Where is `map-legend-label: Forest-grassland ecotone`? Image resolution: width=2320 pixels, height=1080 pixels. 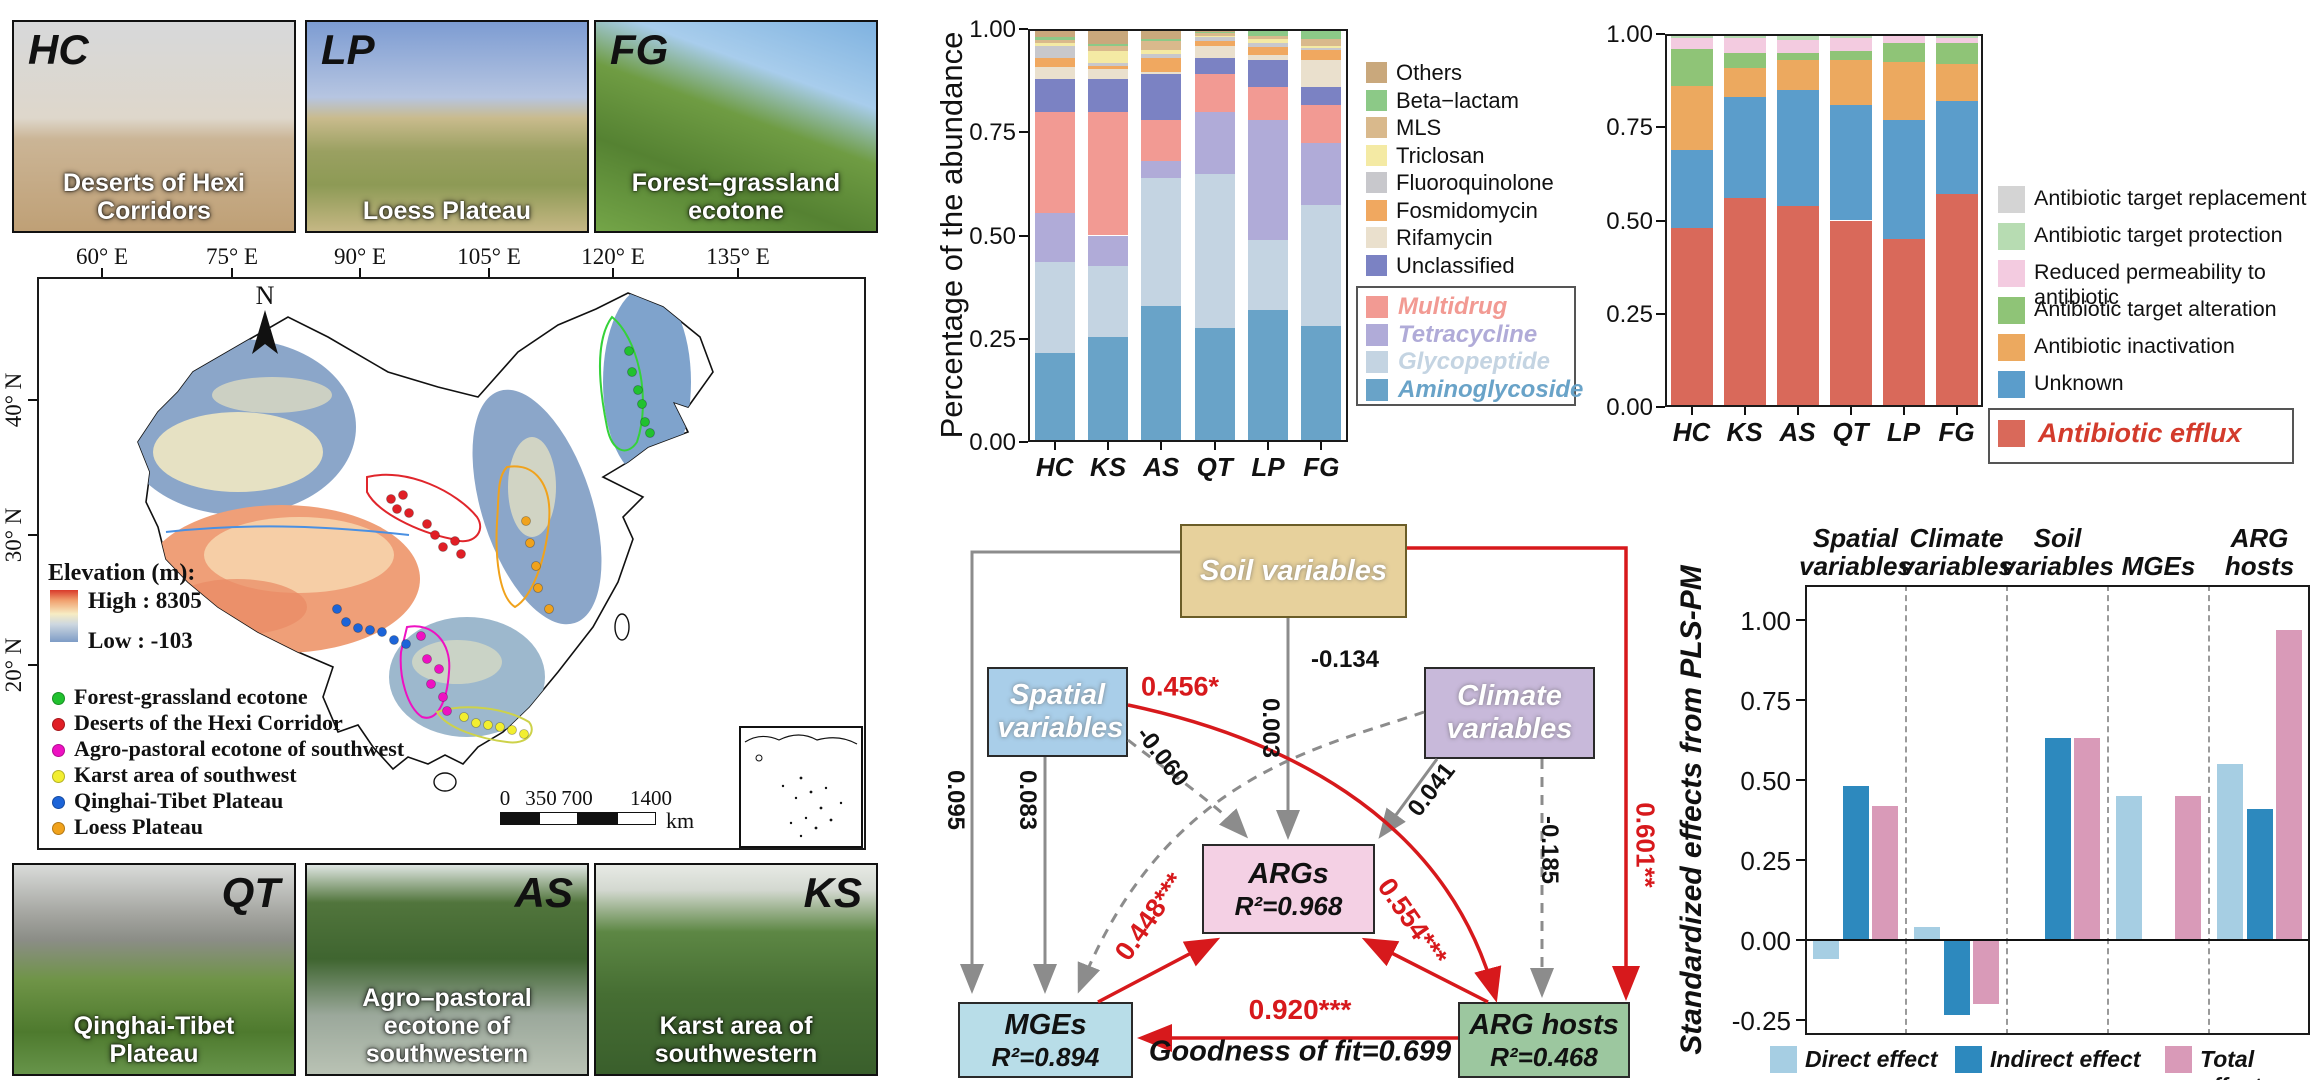 map-legend-label: Forest-grassland ecotone is located at coordinates (191, 696).